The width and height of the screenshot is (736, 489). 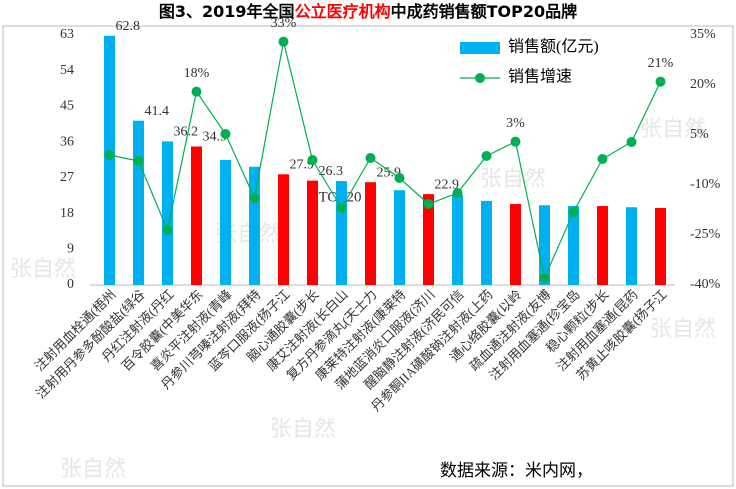 What do you see at coordinates (705, 234) in the screenshot?
I see `y2-tick-label: -25%` at bounding box center [705, 234].